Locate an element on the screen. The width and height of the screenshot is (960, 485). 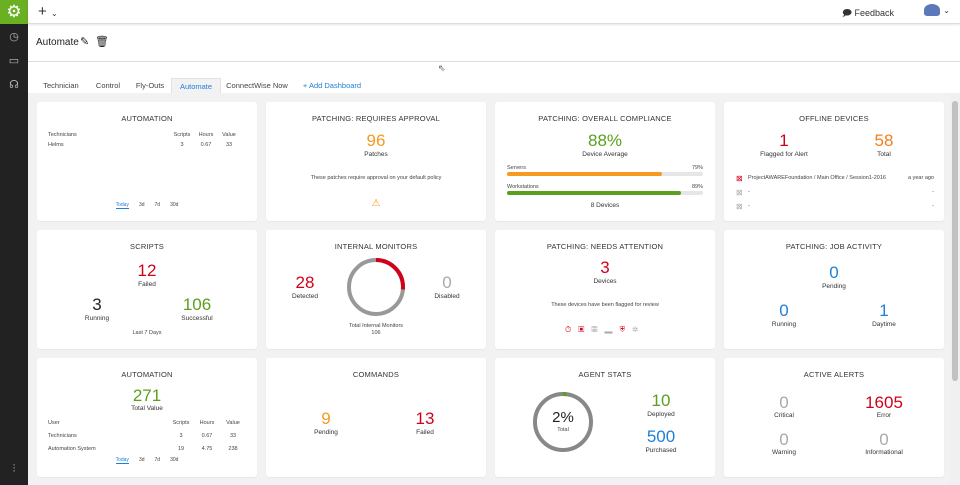
daytime-count: 1 is located at coordinates (884, 310).